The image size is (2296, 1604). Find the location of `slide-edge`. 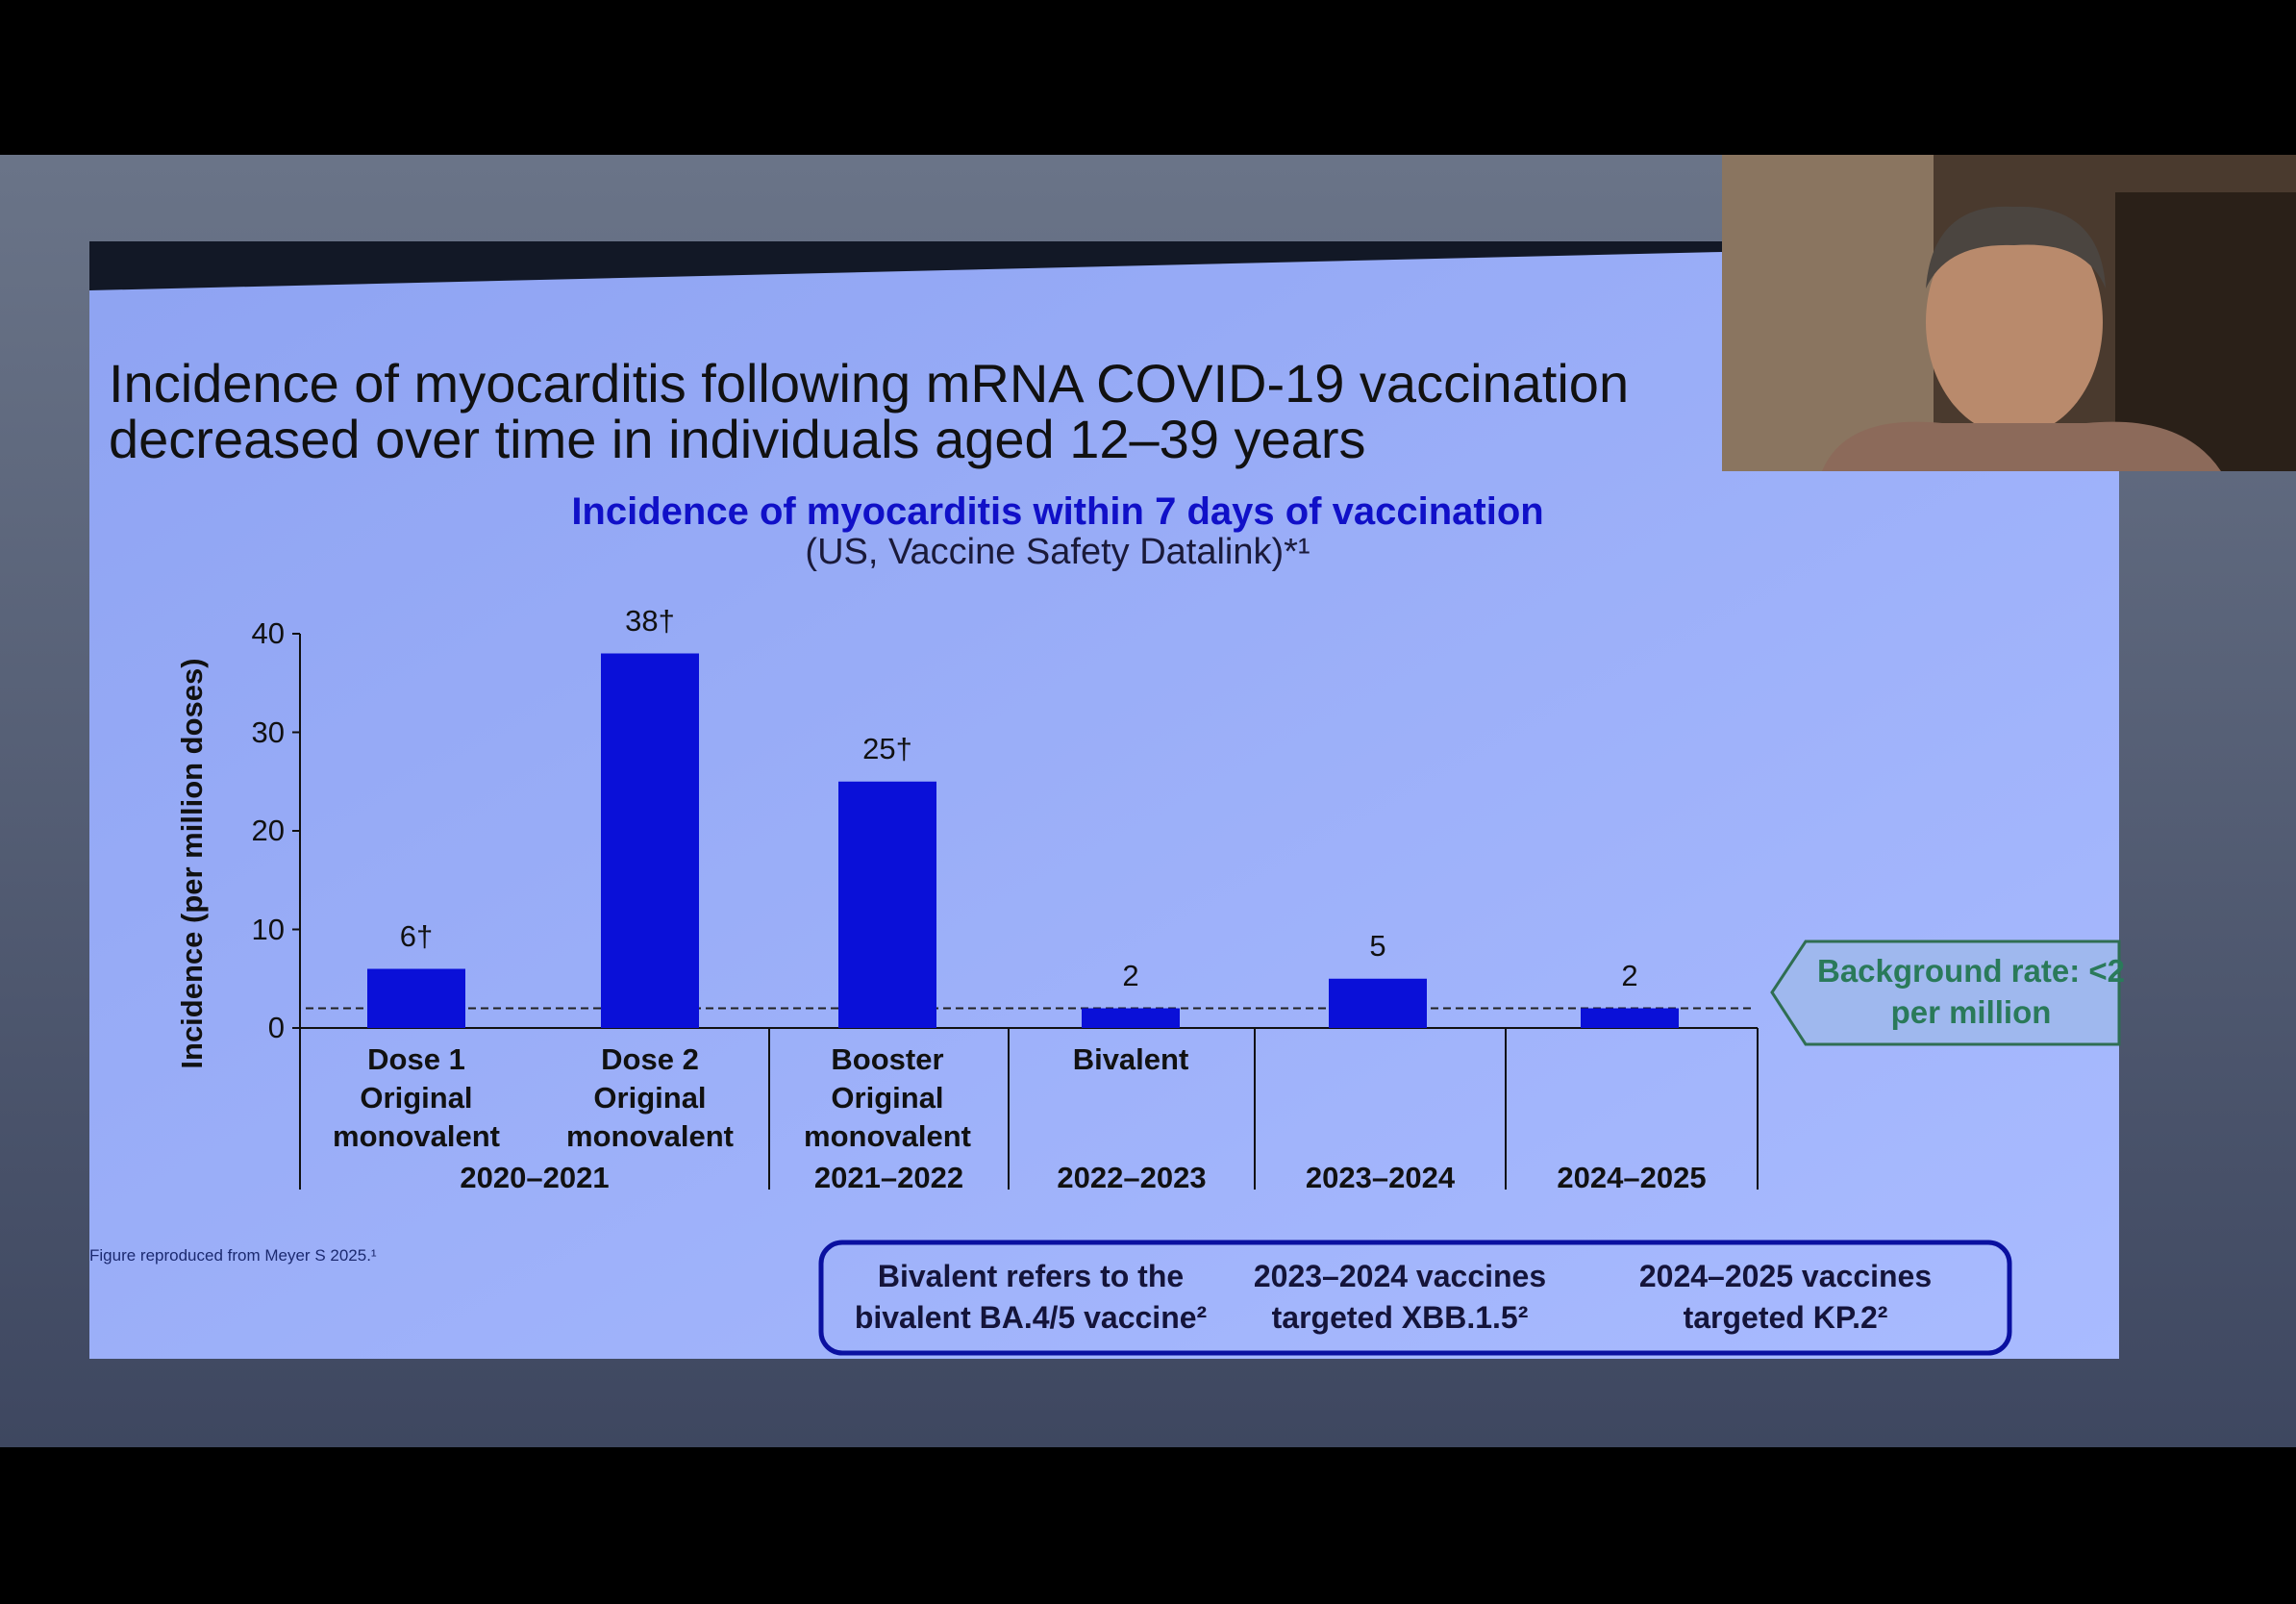

slide-edge is located at coordinates (905, 265).